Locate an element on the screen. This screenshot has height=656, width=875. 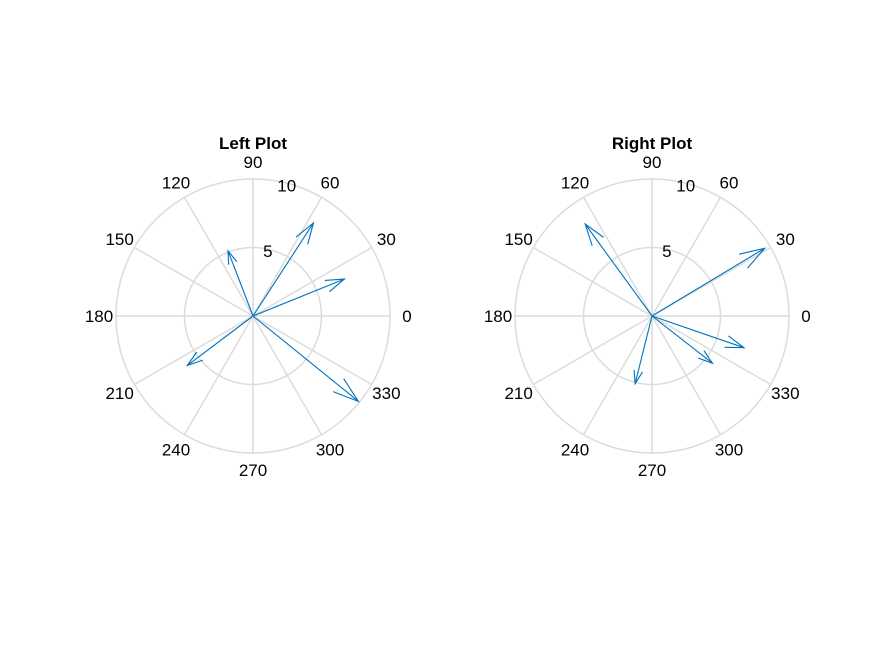
right-polar-grid is located at coordinates (652, 316).